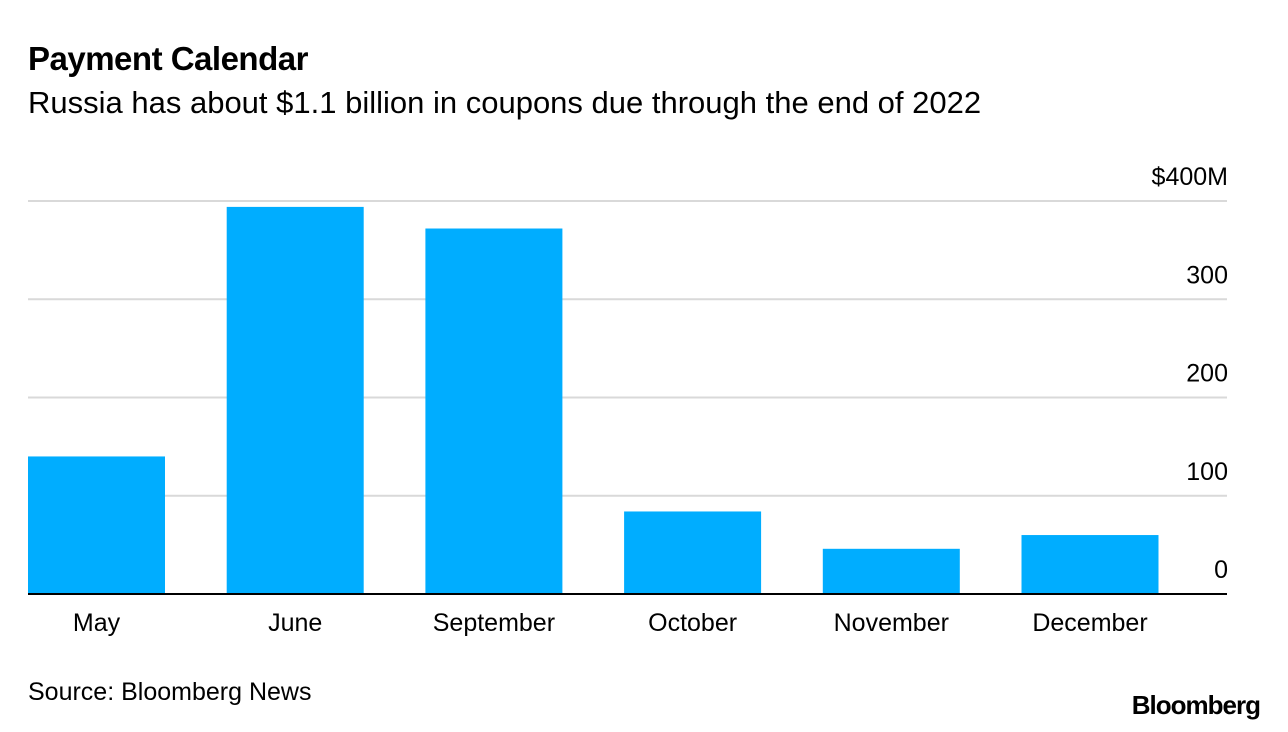 This screenshot has height=732, width=1288. I want to click on bar-june, so click(295, 400).